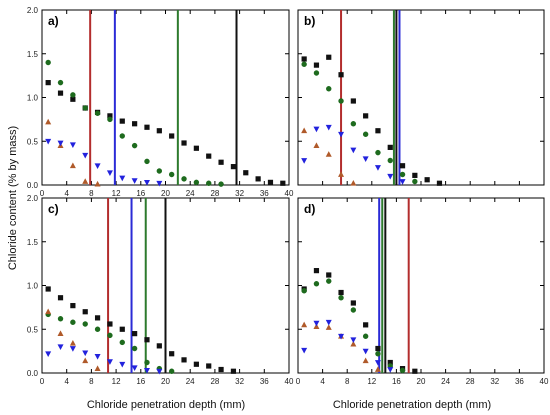 This screenshot has width=550, height=415. I want to click on y-tick-label: 0.5, so click(33, 329).